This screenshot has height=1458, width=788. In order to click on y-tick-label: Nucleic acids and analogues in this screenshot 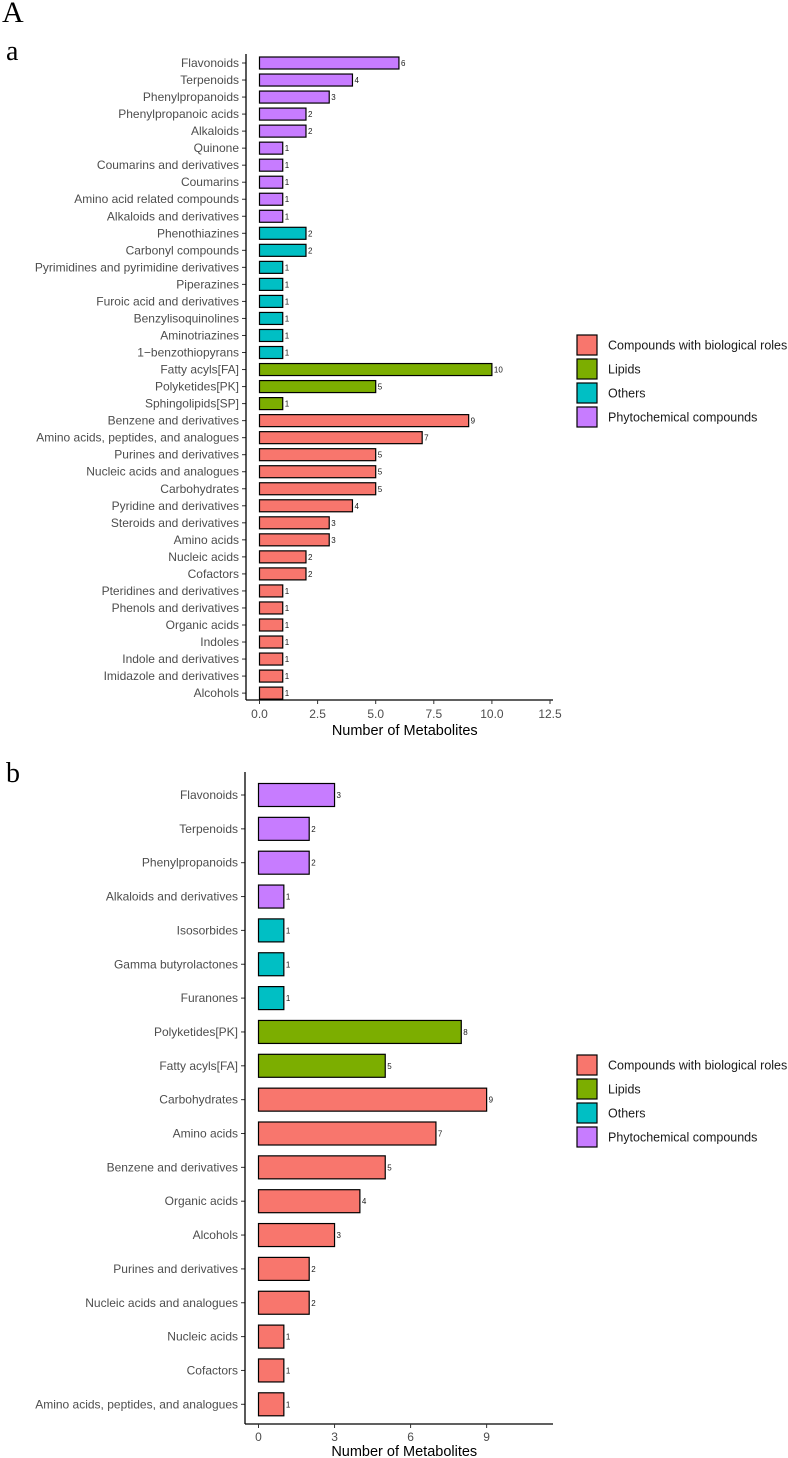, I will do `click(161, 1303)`.